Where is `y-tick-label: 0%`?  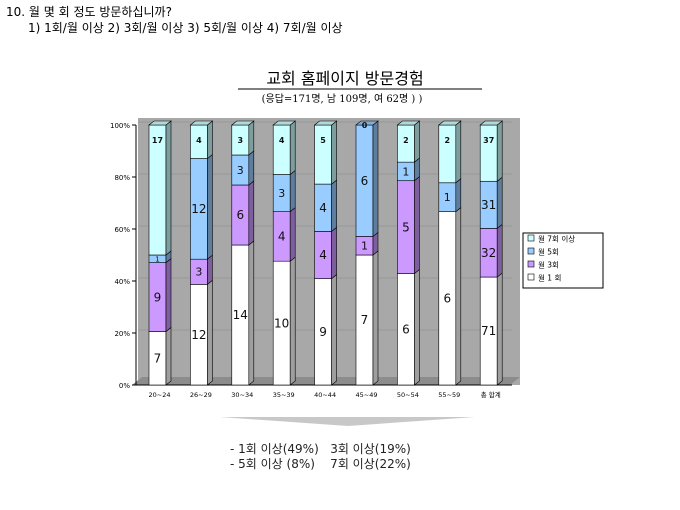 y-tick-label: 0% is located at coordinates (124, 386).